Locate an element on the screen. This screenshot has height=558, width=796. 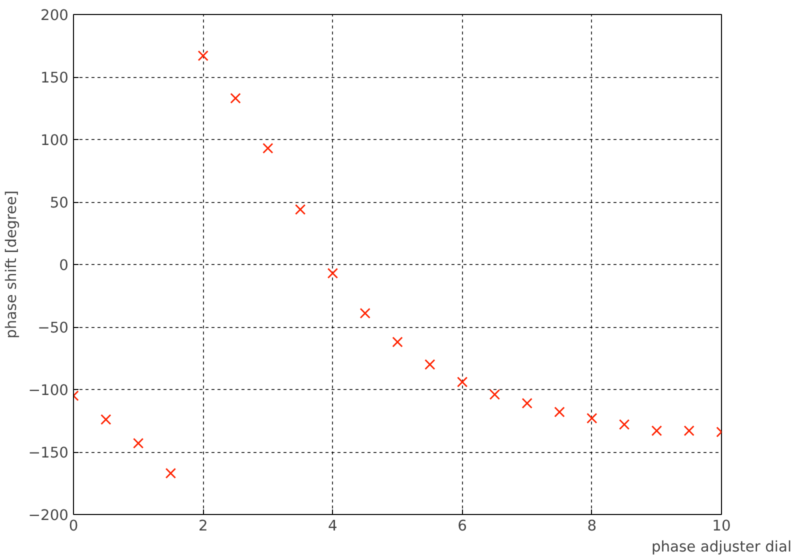
x-tick-label: 4 is located at coordinates (333, 526).